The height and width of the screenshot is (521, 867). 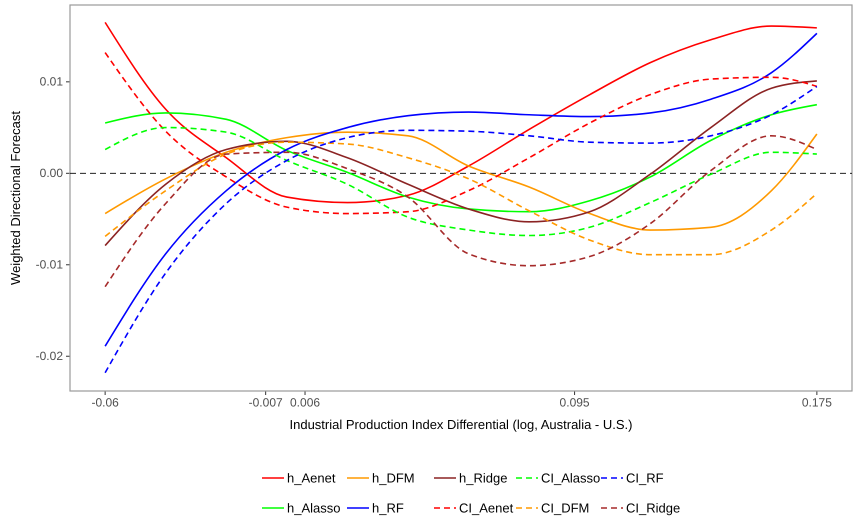 What do you see at coordinates (265, 403) in the screenshot?
I see `x-tick-label: -0.007` at bounding box center [265, 403].